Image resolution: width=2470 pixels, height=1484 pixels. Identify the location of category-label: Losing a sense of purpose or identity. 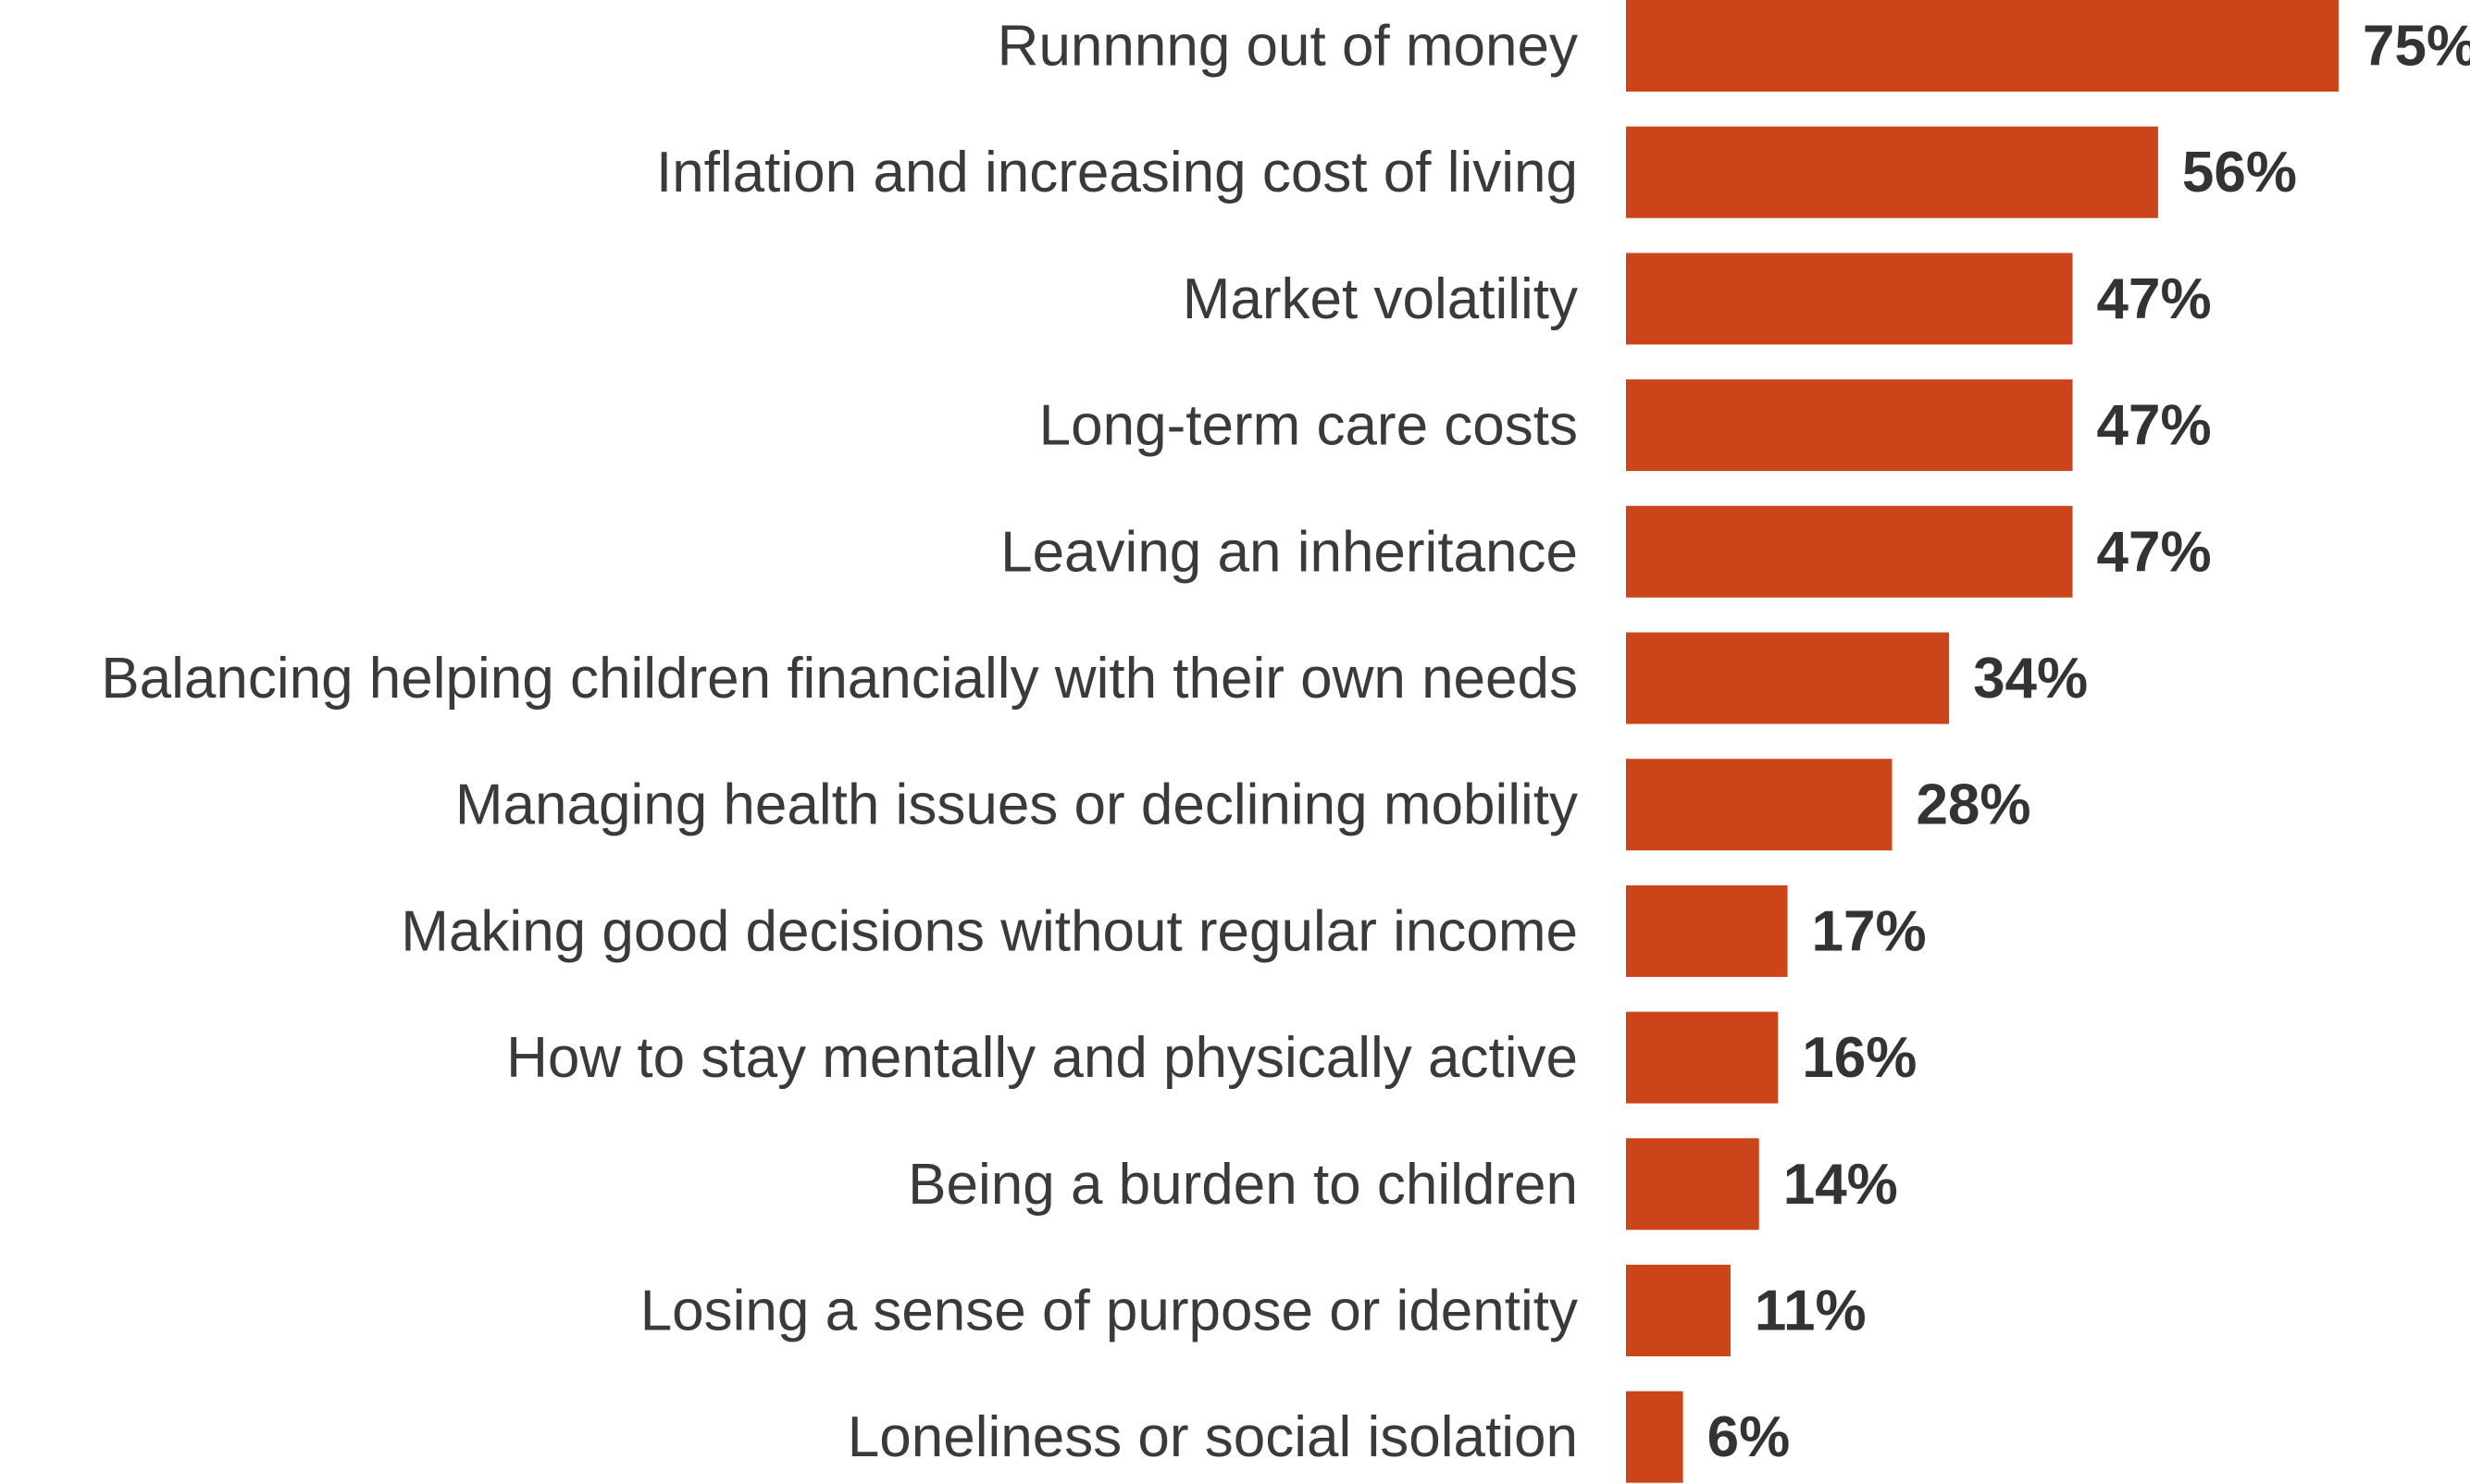
(1109, 1311).